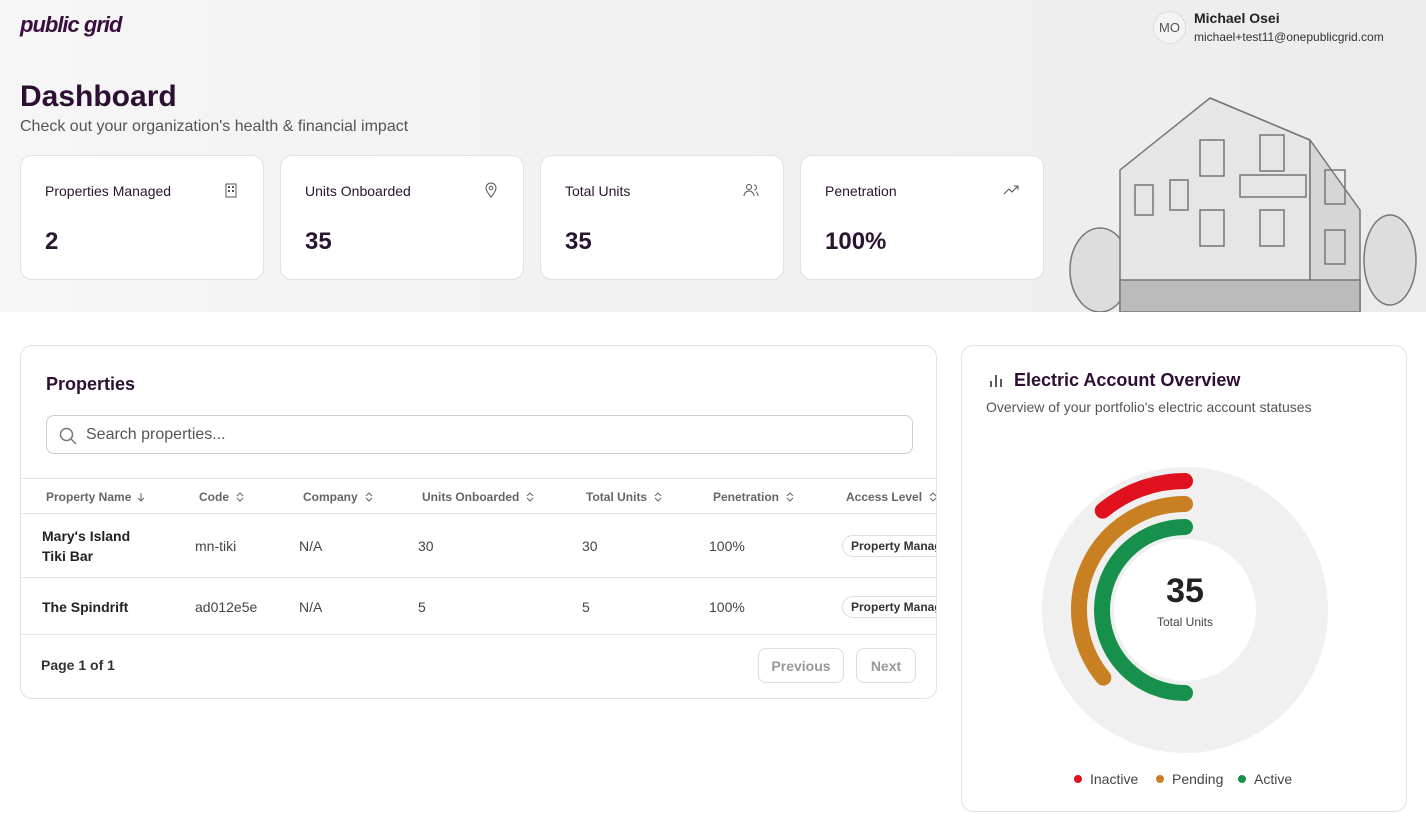 The image size is (1426, 819). Describe the element at coordinates (222, 497) in the screenshot. I see `column-header: Code` at that location.